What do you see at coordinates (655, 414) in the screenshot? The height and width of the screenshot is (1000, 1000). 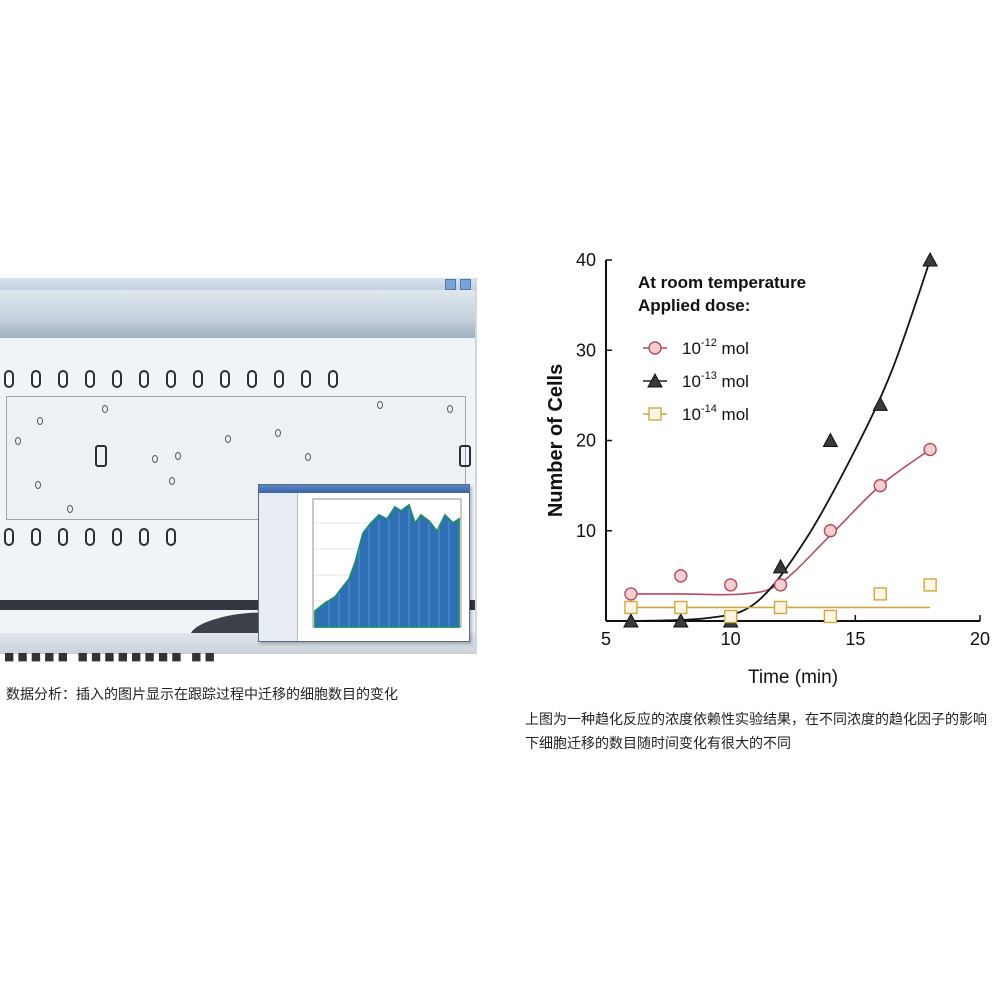 I see `legend-marker-square` at bounding box center [655, 414].